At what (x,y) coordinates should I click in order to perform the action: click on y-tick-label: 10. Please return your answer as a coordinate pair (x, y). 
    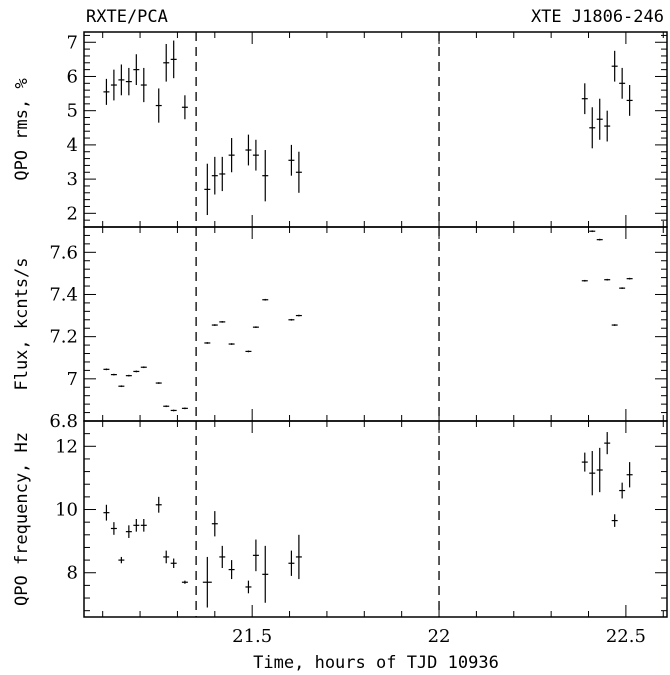
    Looking at the image, I should click on (66, 510).